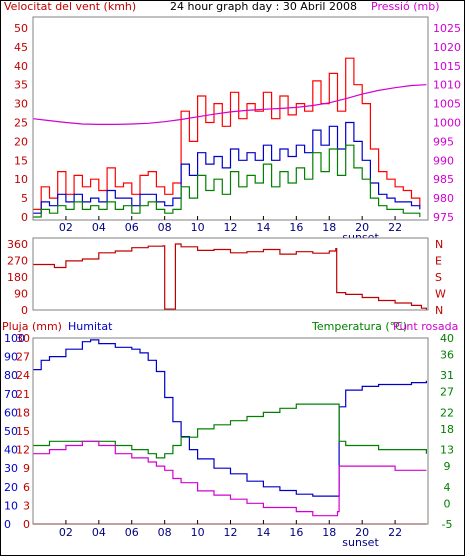 The image size is (465, 556). What do you see at coordinates (23, 450) in the screenshot?
I see `rain-tick: 12` at bounding box center [23, 450].